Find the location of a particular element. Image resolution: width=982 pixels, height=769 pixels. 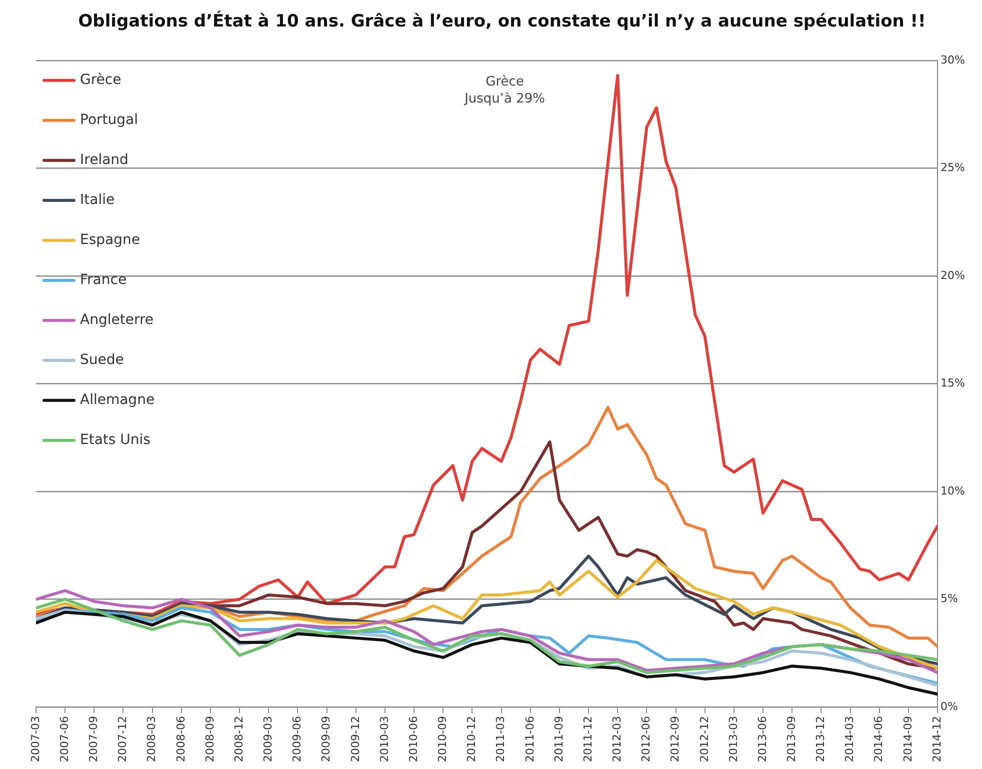

x-tick-label: 2010-09 is located at coordinates (443, 739).